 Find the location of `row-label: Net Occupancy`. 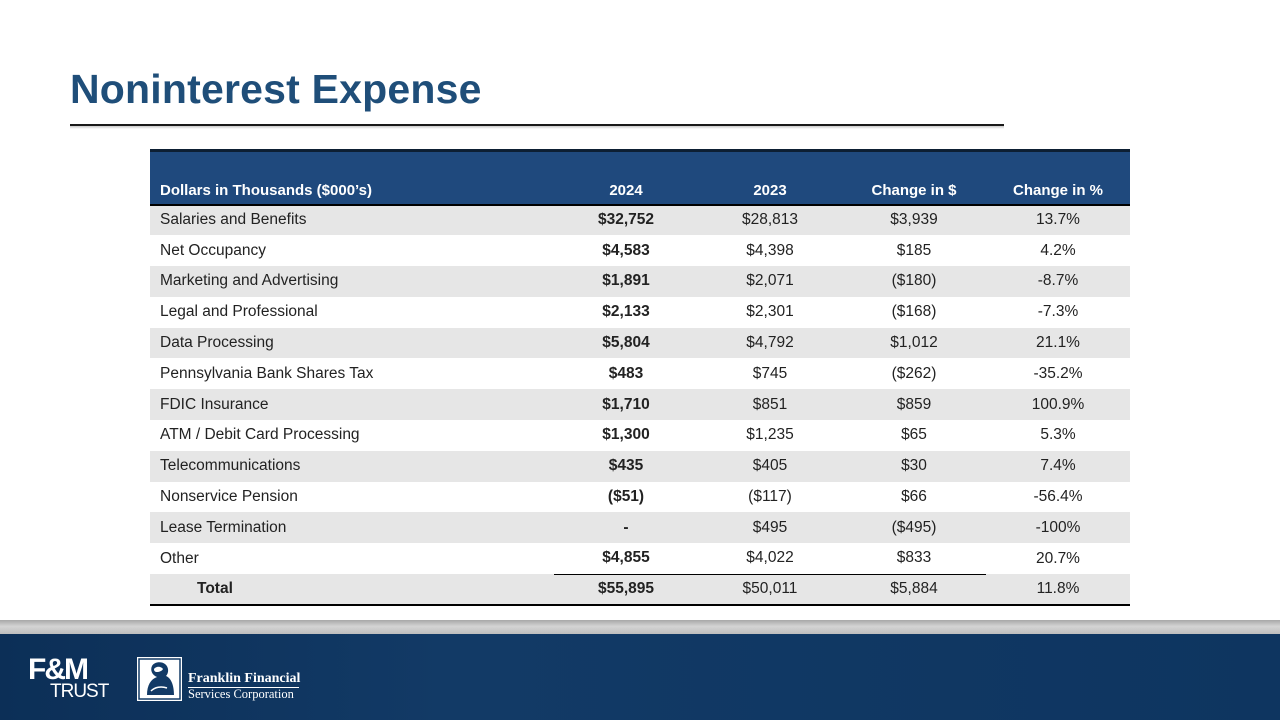

row-label: Net Occupancy is located at coordinates (213, 250).